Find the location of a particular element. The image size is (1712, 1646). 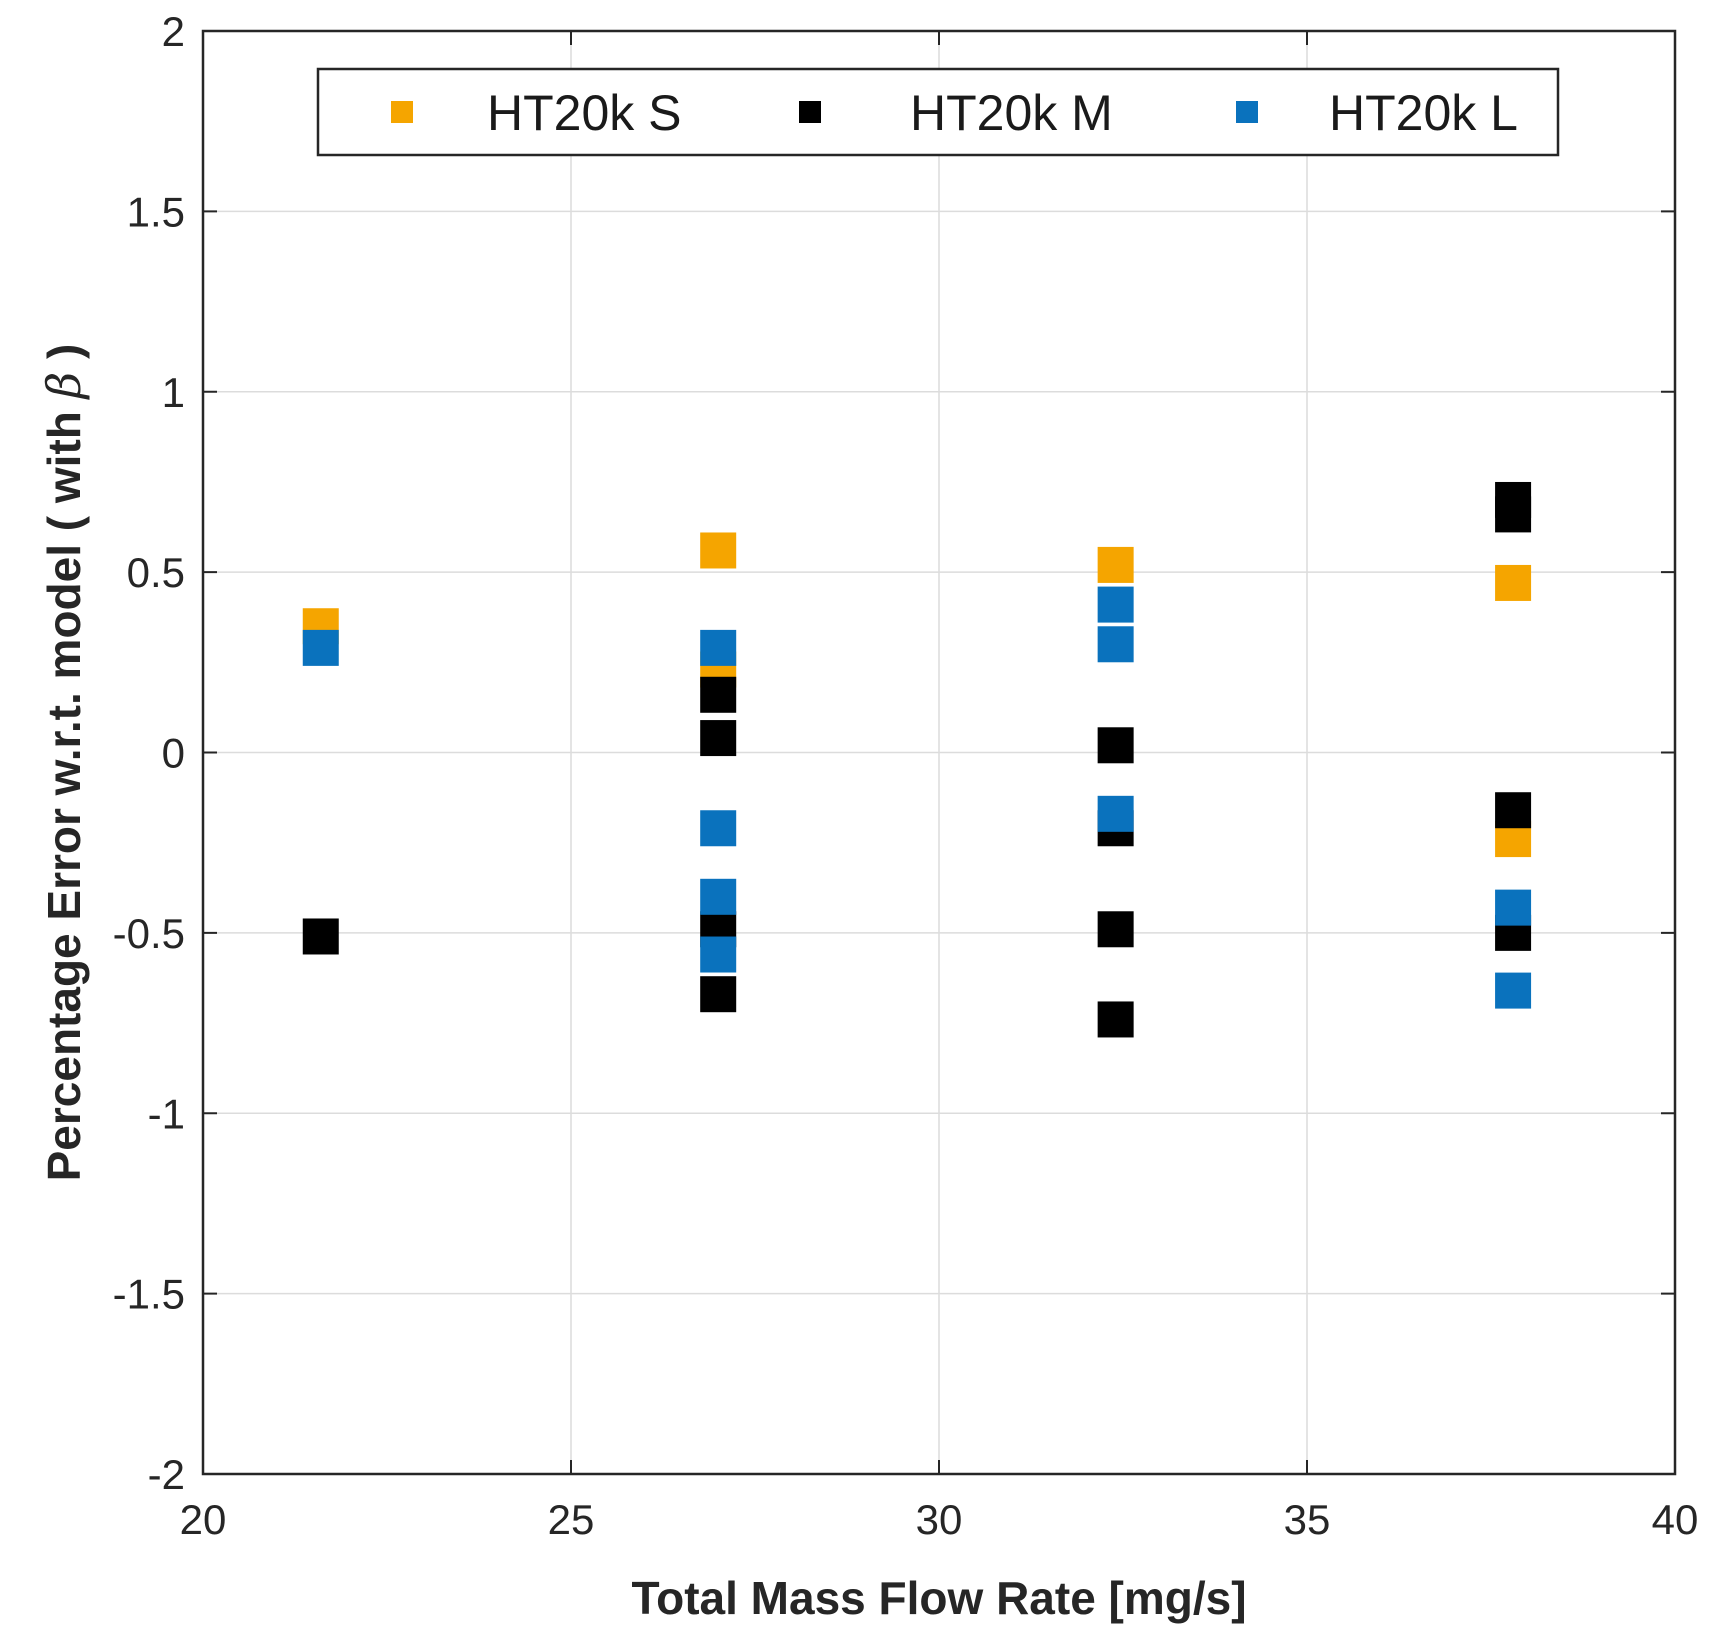

y-tick-label: 0.5 is located at coordinates (156, 572).